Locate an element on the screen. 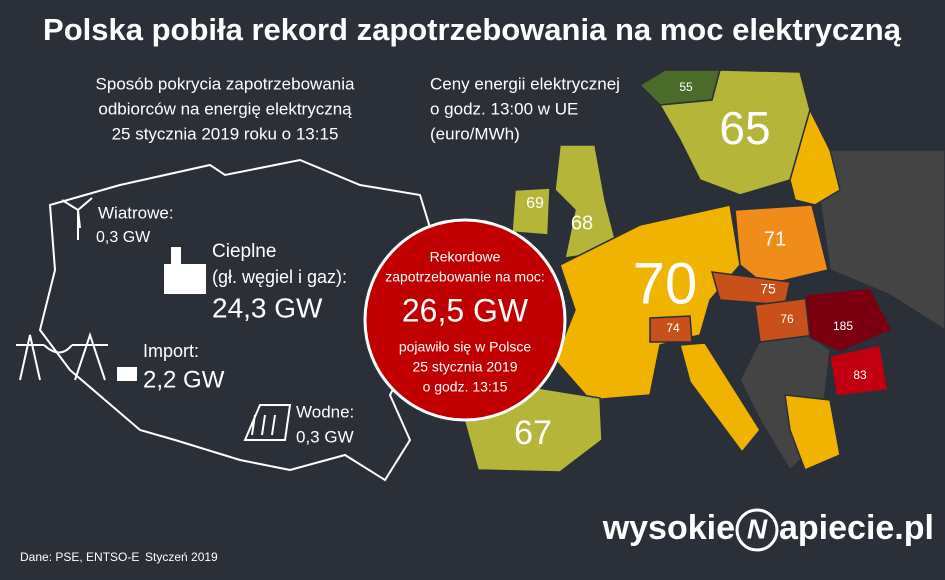 This screenshot has height=580, width=945. price-label: 67 is located at coordinates (533, 433).